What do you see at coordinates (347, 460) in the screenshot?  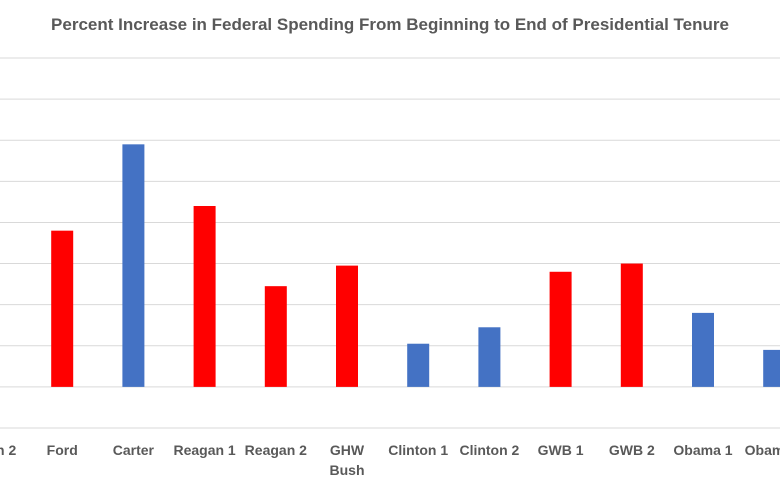 I see `category-label: GHW Bush` at bounding box center [347, 460].